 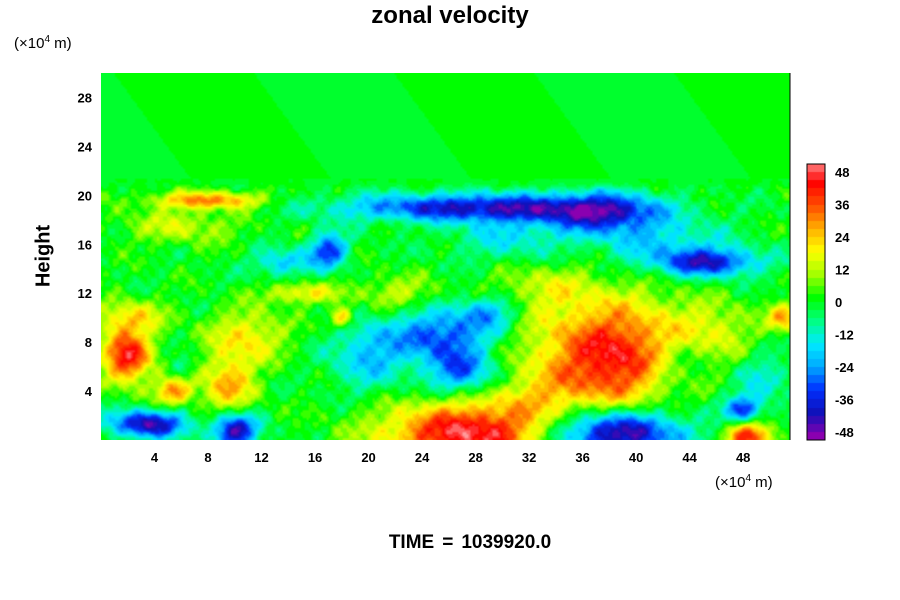 What do you see at coordinates (315, 457) in the screenshot?
I see `x-tick-label: 16` at bounding box center [315, 457].